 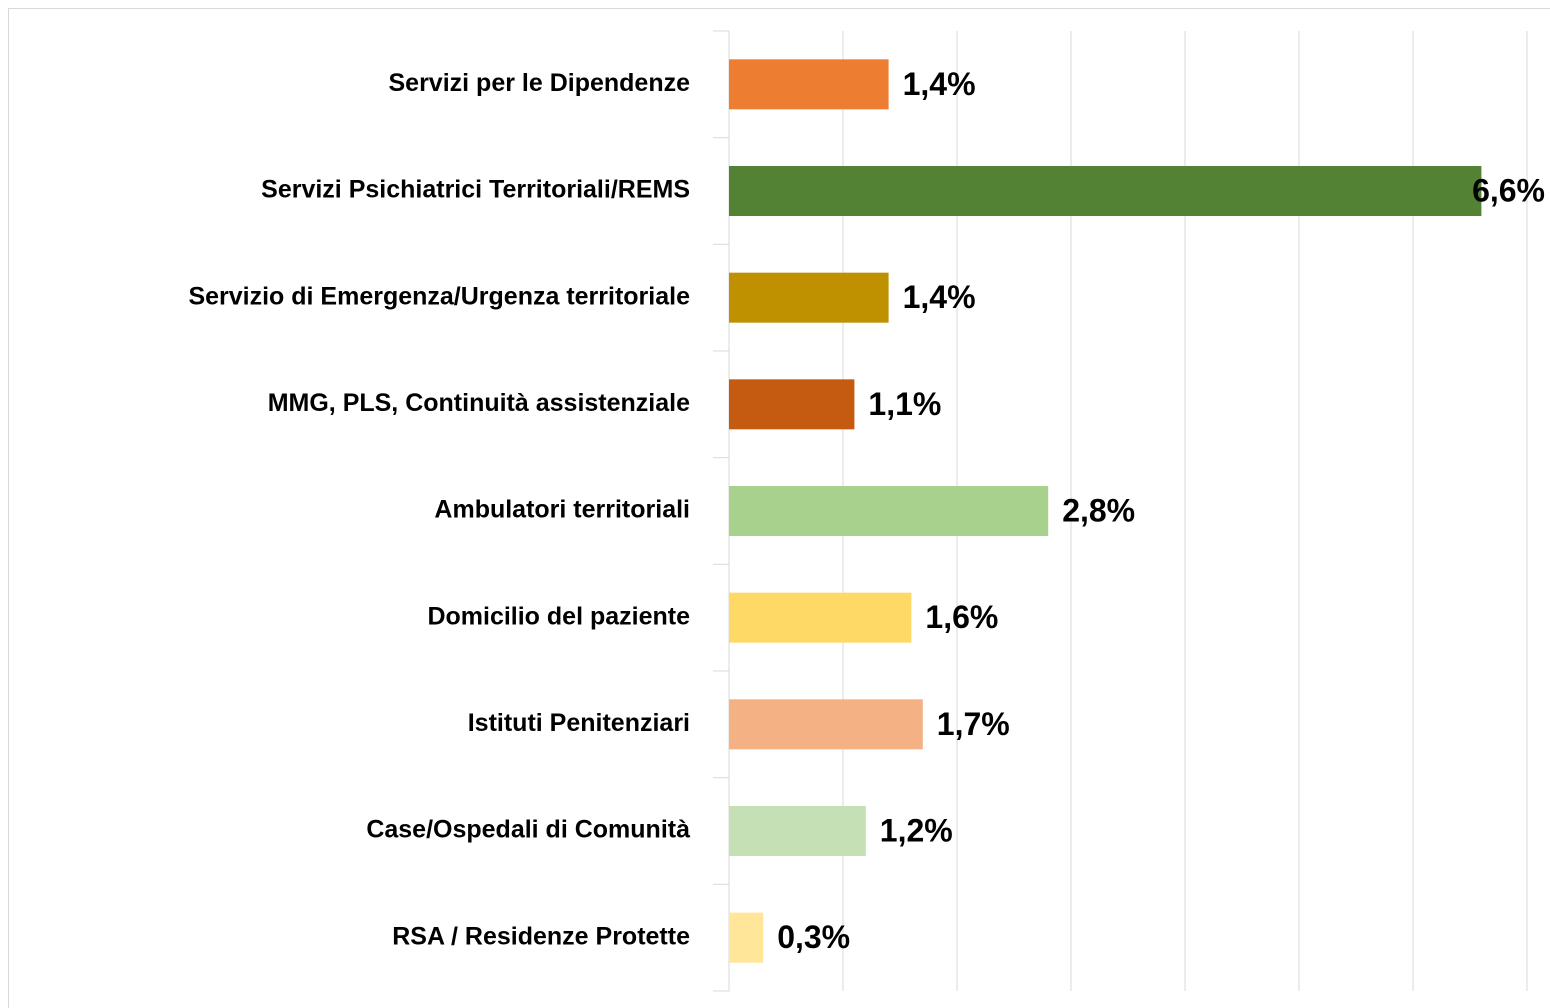 What do you see at coordinates (562, 510) in the screenshot?
I see `category-label: Ambulatori territoriali` at bounding box center [562, 510].